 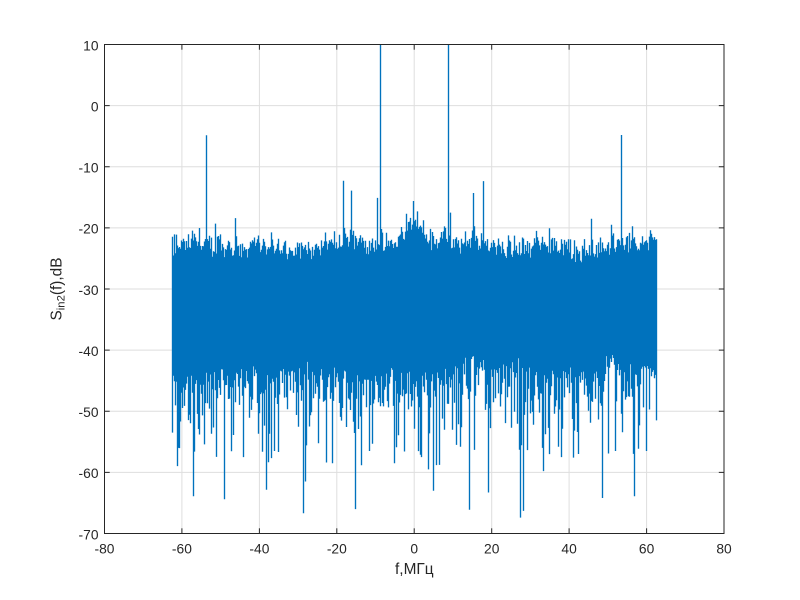 I want to click on svg-text: -10, so click(x=89, y=168).